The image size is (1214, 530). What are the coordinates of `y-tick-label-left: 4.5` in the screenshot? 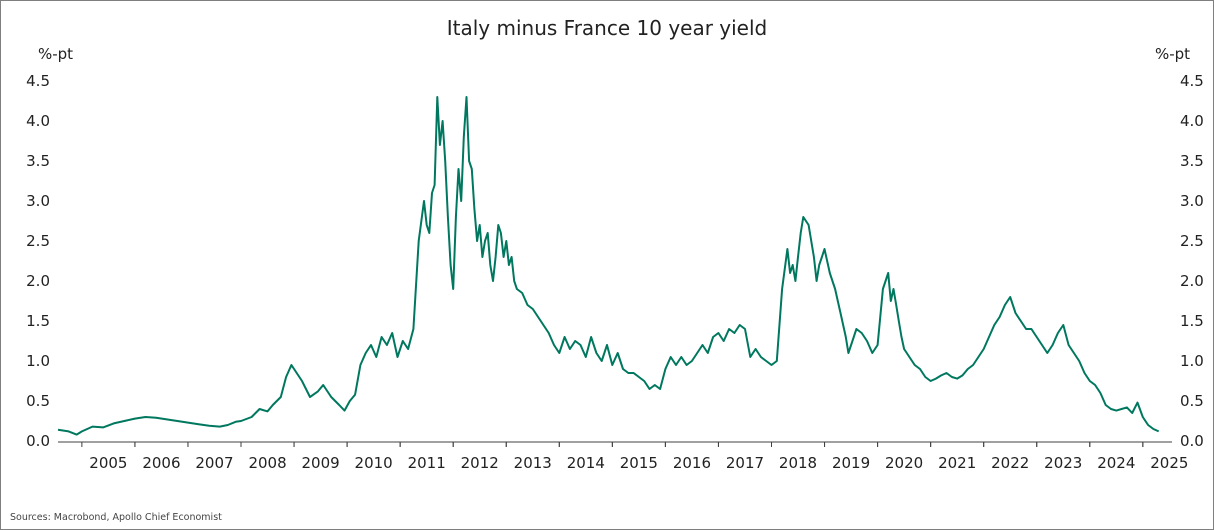 It's located at (38, 81).